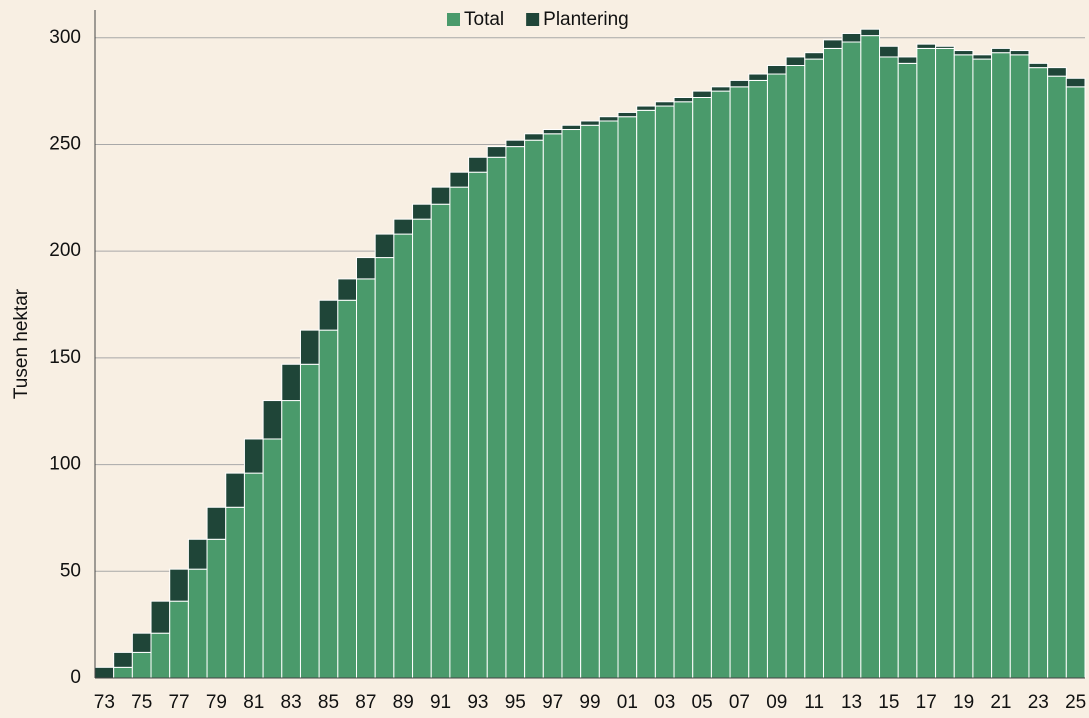 This screenshot has width=1089, height=718. What do you see at coordinates (851, 702) in the screenshot?
I see `x-tick-label: 13` at bounding box center [851, 702].